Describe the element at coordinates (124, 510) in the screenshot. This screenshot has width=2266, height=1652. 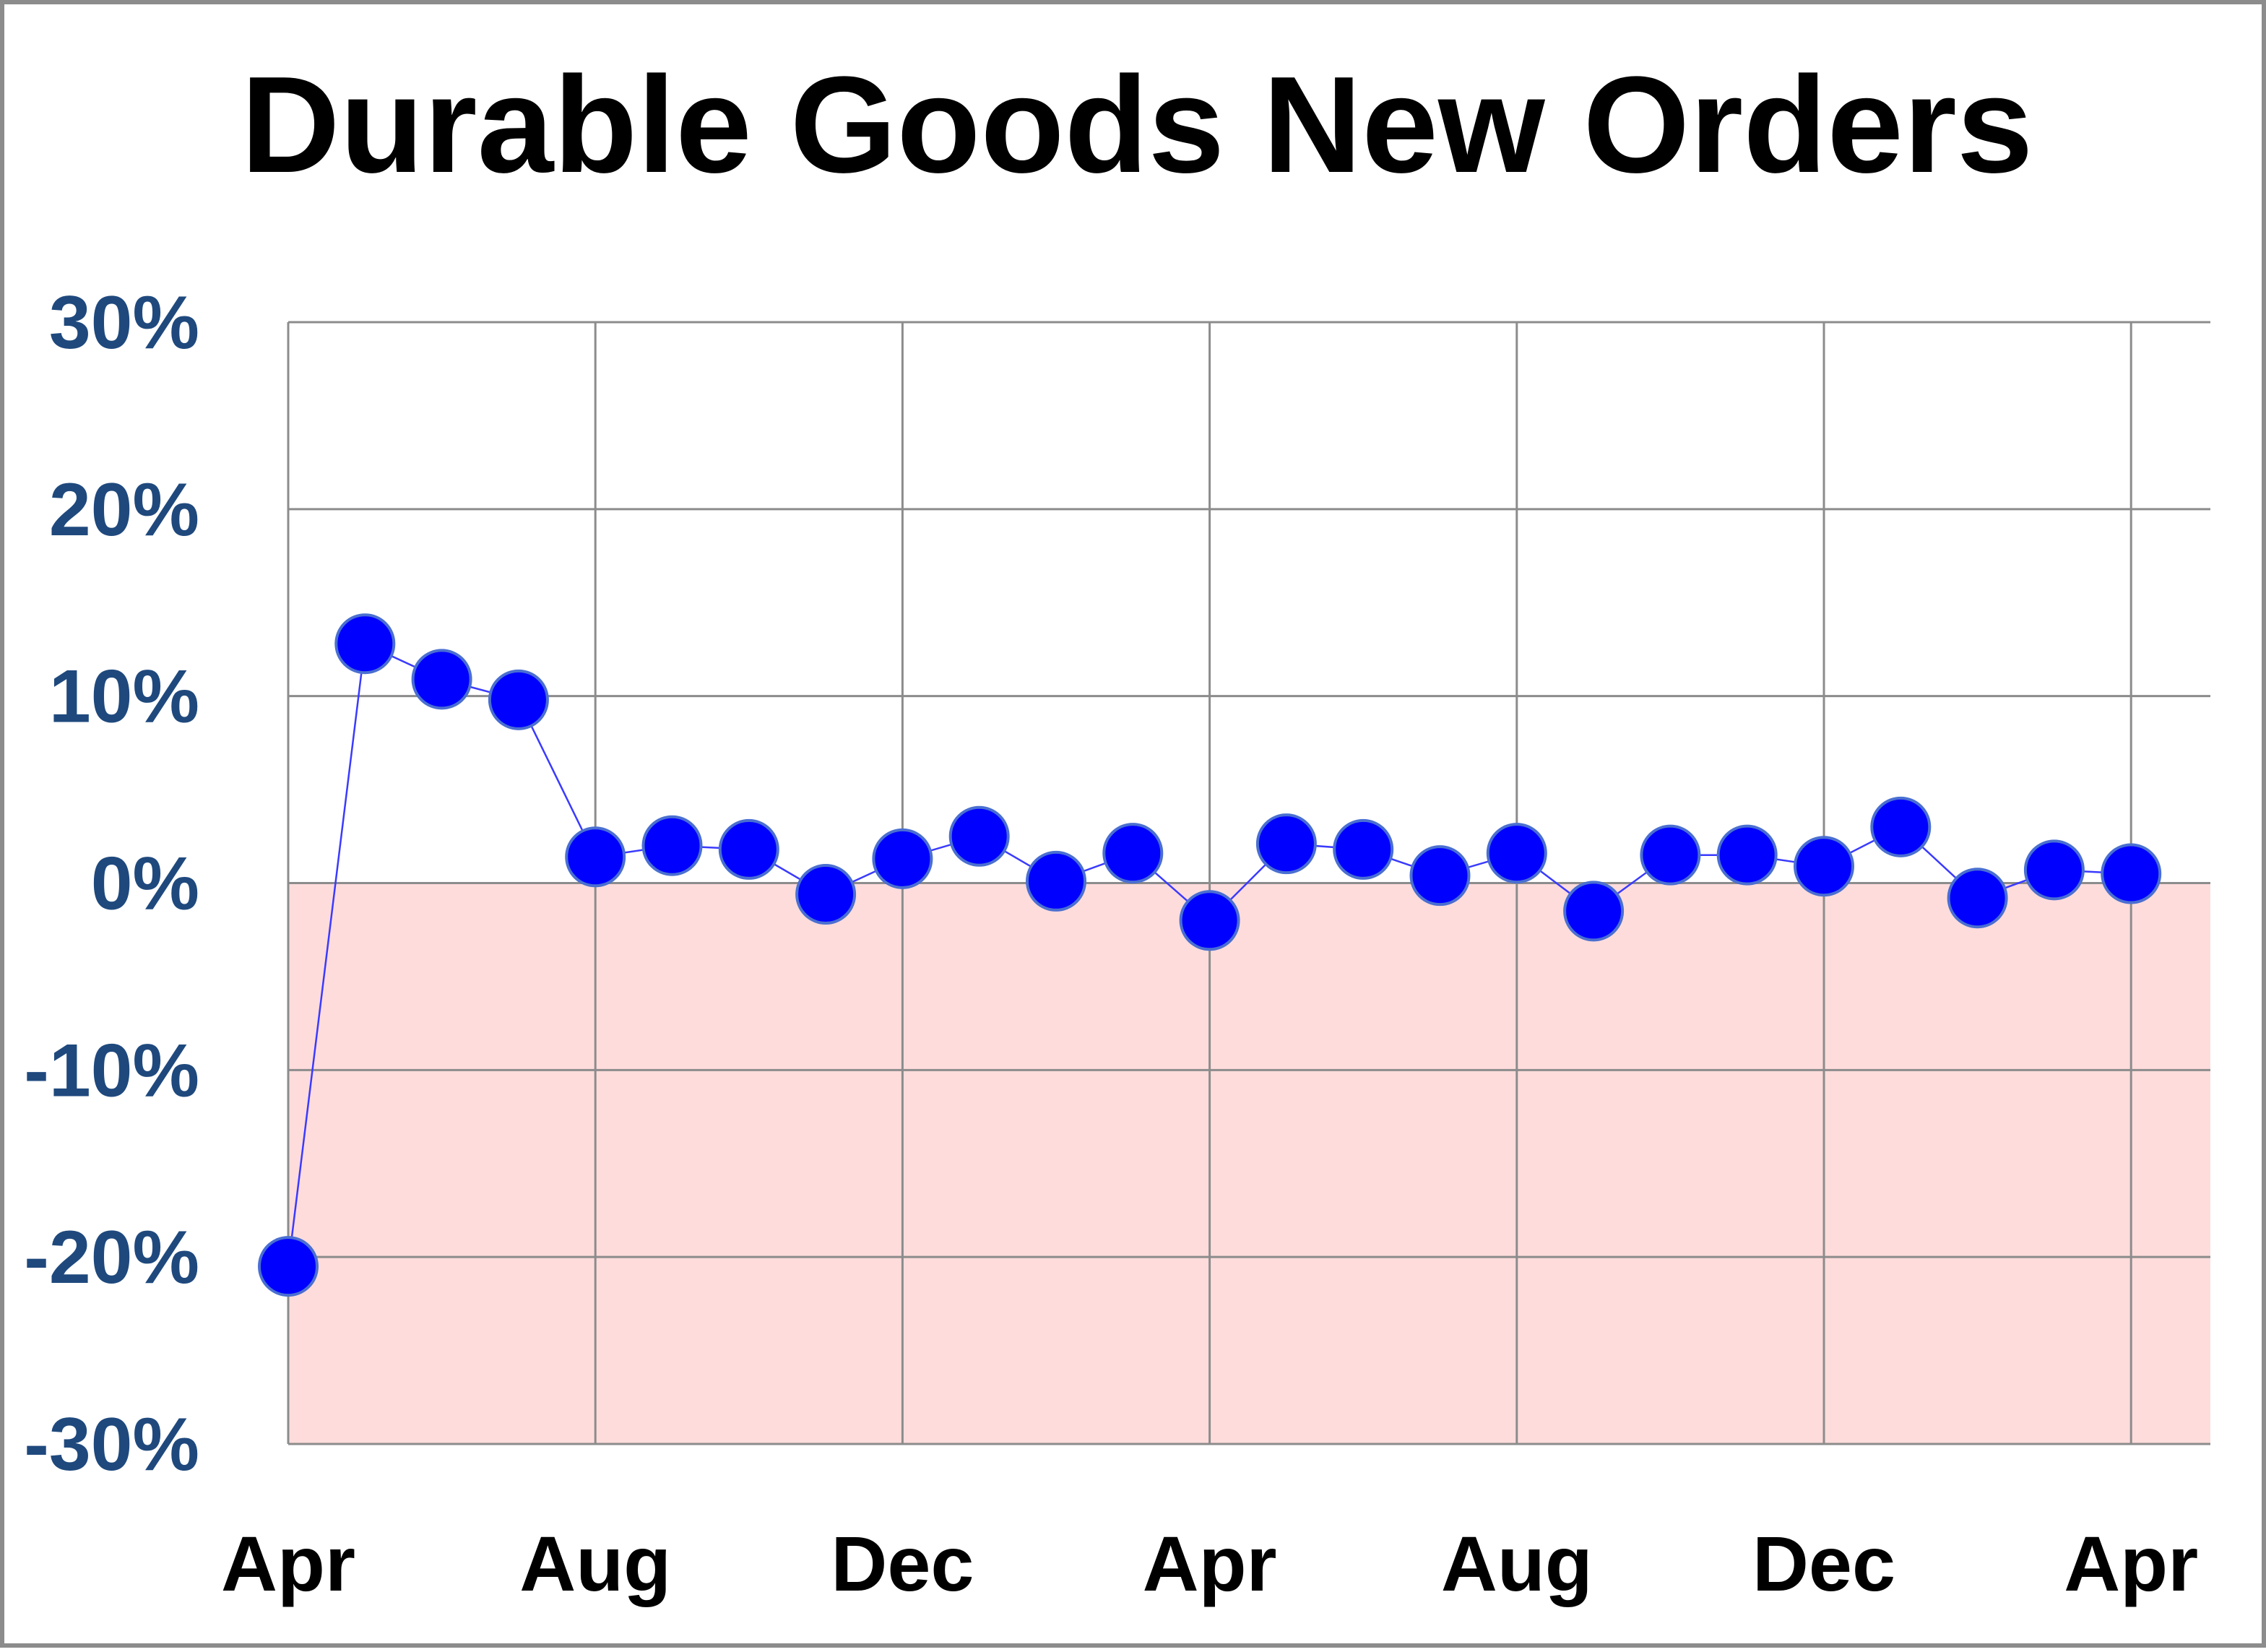
I see `y-tick-label: 20%` at that location.